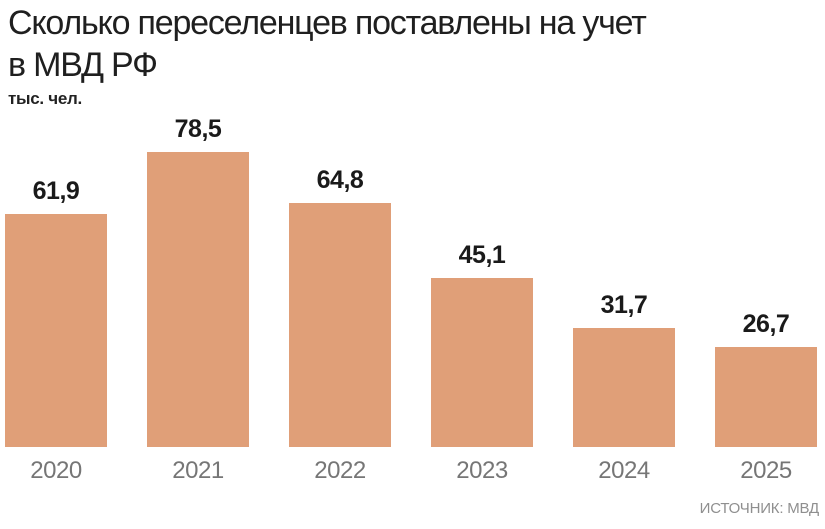  What do you see at coordinates (340, 180) in the screenshot?
I see `bar-value-label: 64,8` at bounding box center [340, 180].